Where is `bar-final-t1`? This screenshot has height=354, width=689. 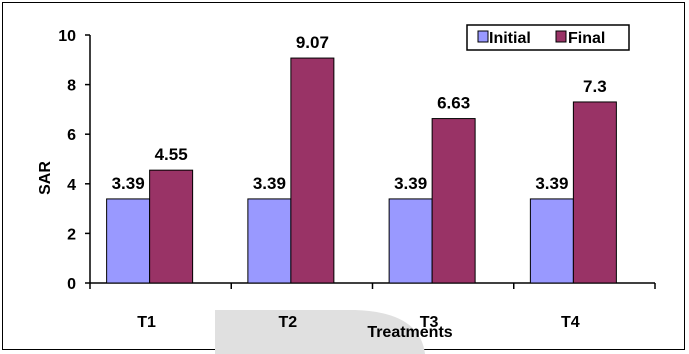 bar-final-t1 is located at coordinates (171, 226).